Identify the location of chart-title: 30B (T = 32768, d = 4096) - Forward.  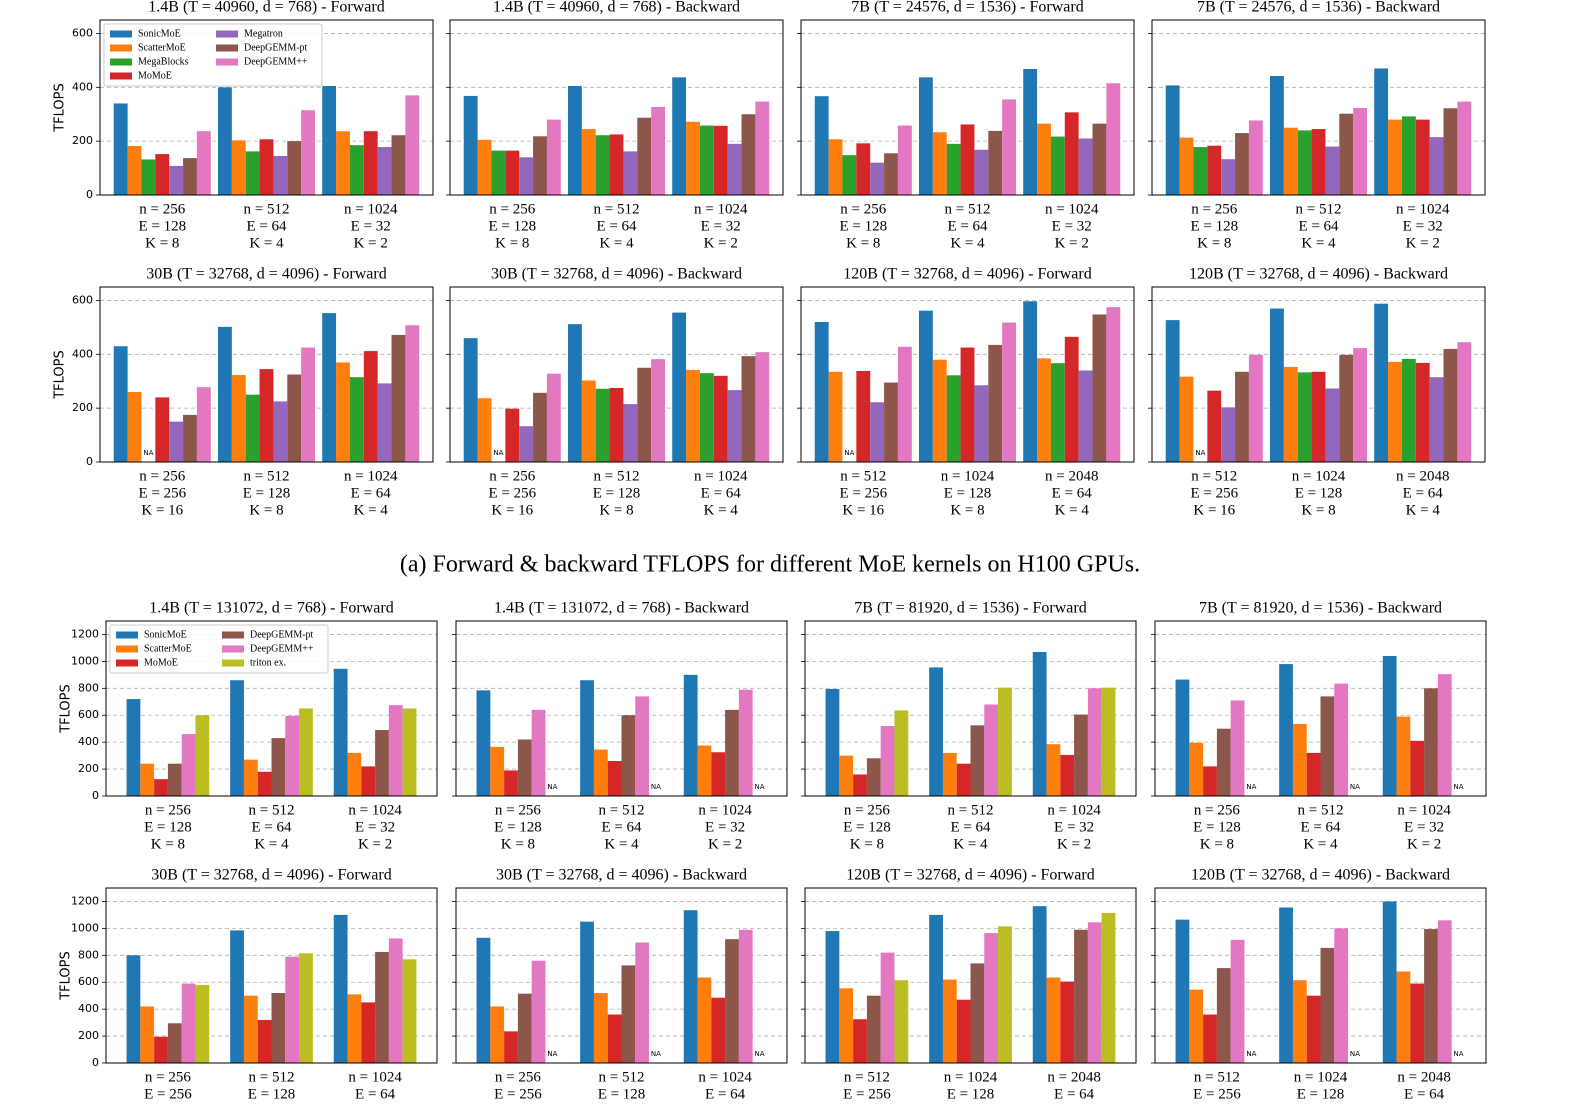
(266, 274).